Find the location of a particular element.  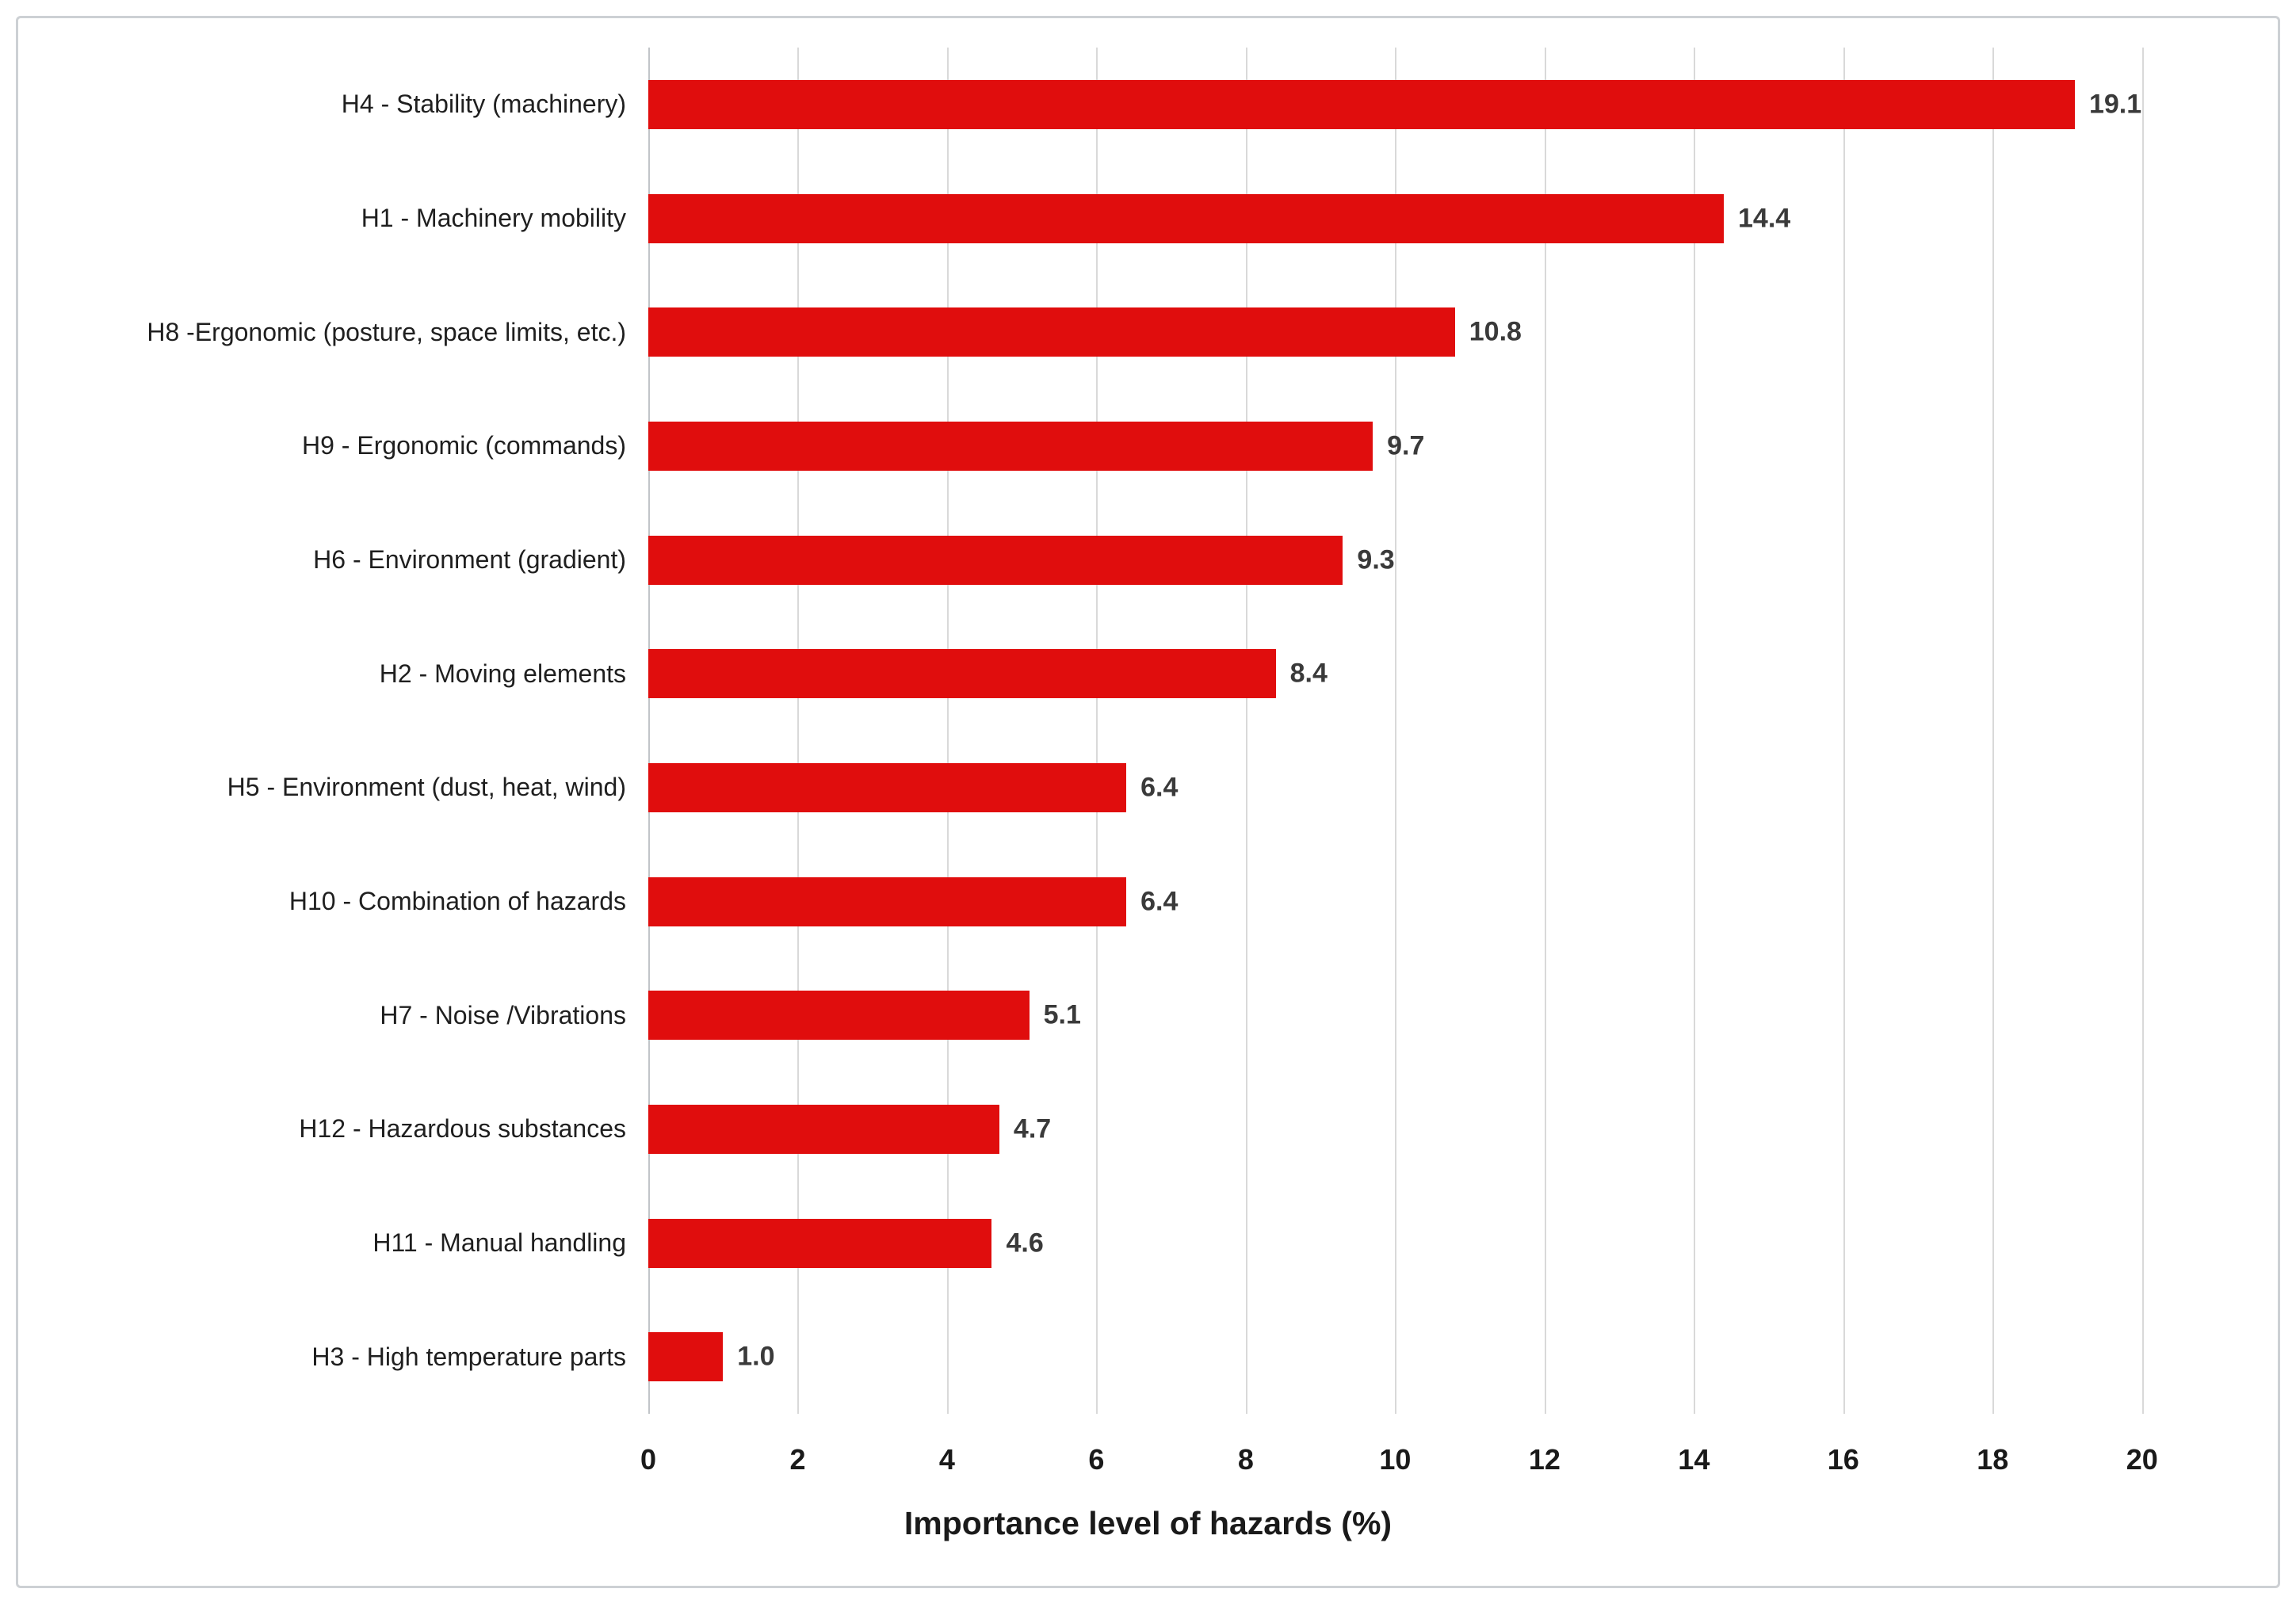

bar-row: H4 - Stability (machinery) 19.1 is located at coordinates (1136, 105).